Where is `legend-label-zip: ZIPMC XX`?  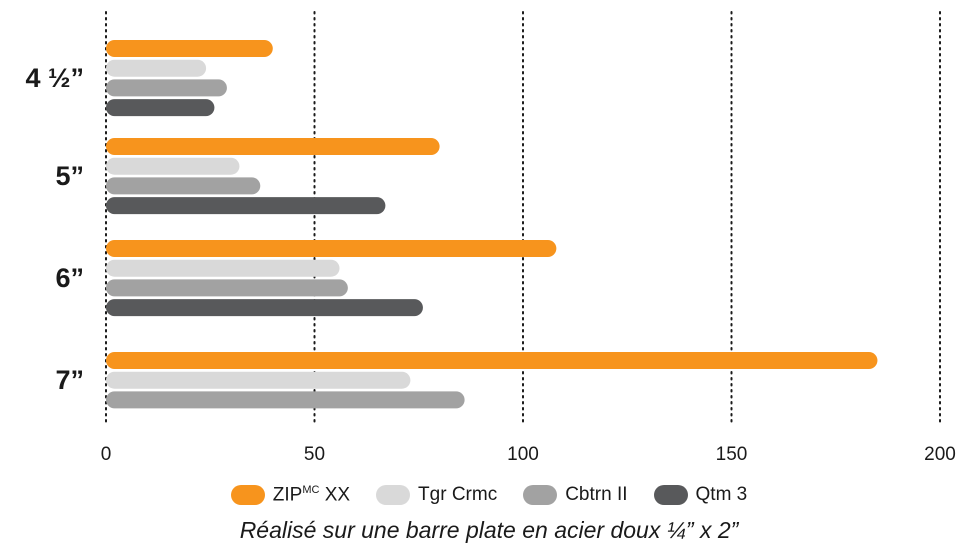
legend-label-zip: ZIPMC XX is located at coordinates (311, 495).